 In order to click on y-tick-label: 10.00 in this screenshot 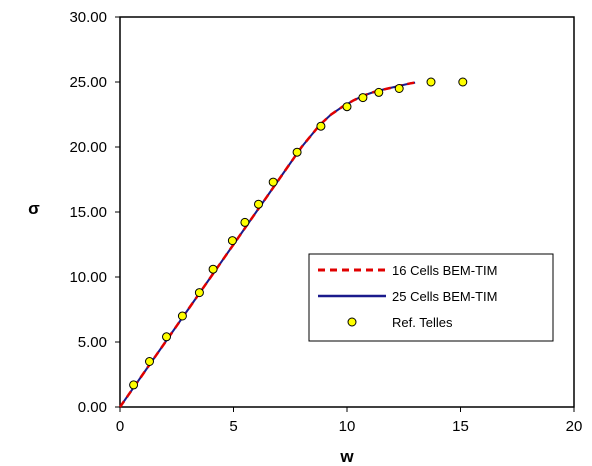, I will do `click(88, 277)`.